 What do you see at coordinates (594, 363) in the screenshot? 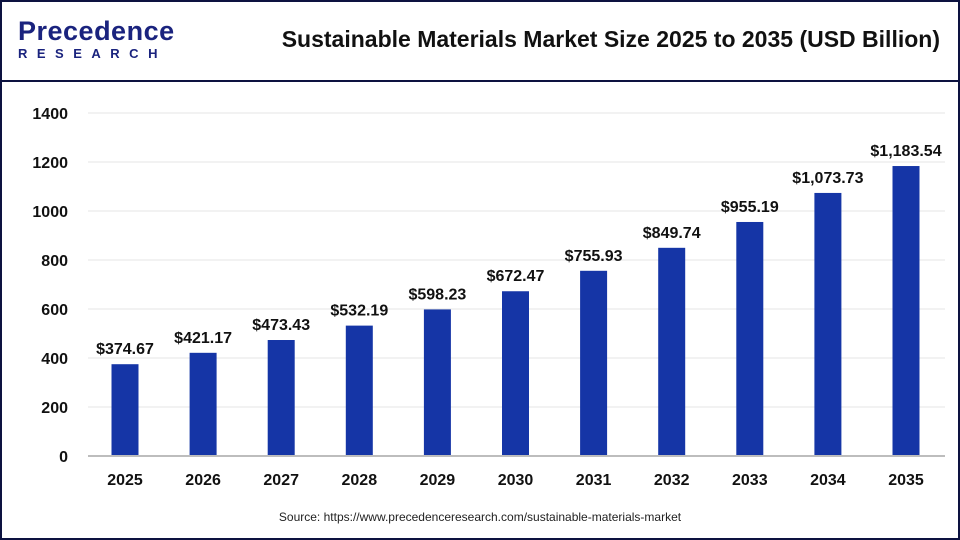
I see `bar-2031` at bounding box center [594, 363].